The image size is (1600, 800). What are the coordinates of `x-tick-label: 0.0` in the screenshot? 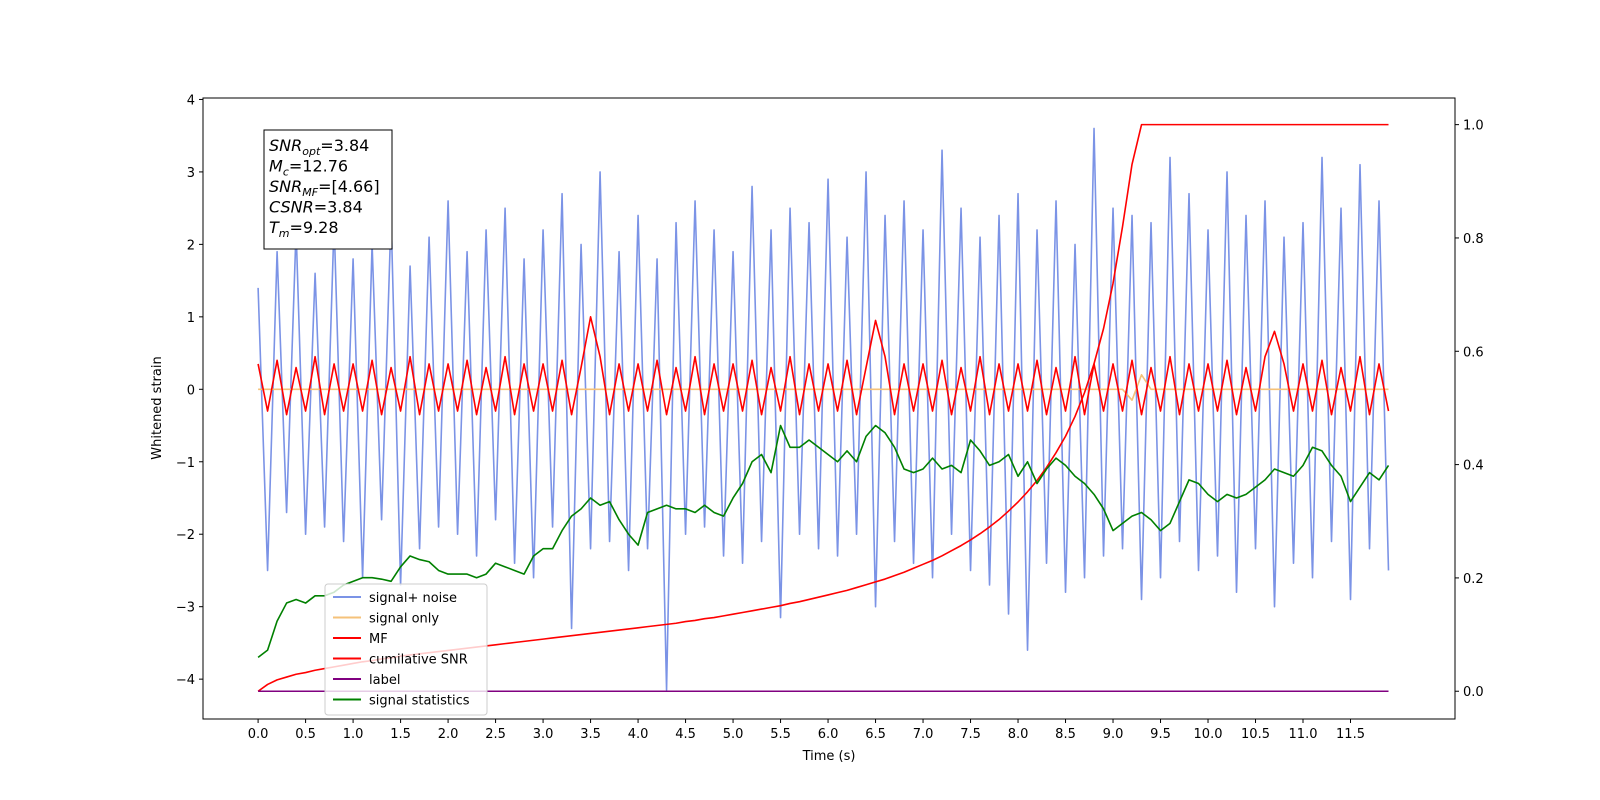 It's located at (258, 734).